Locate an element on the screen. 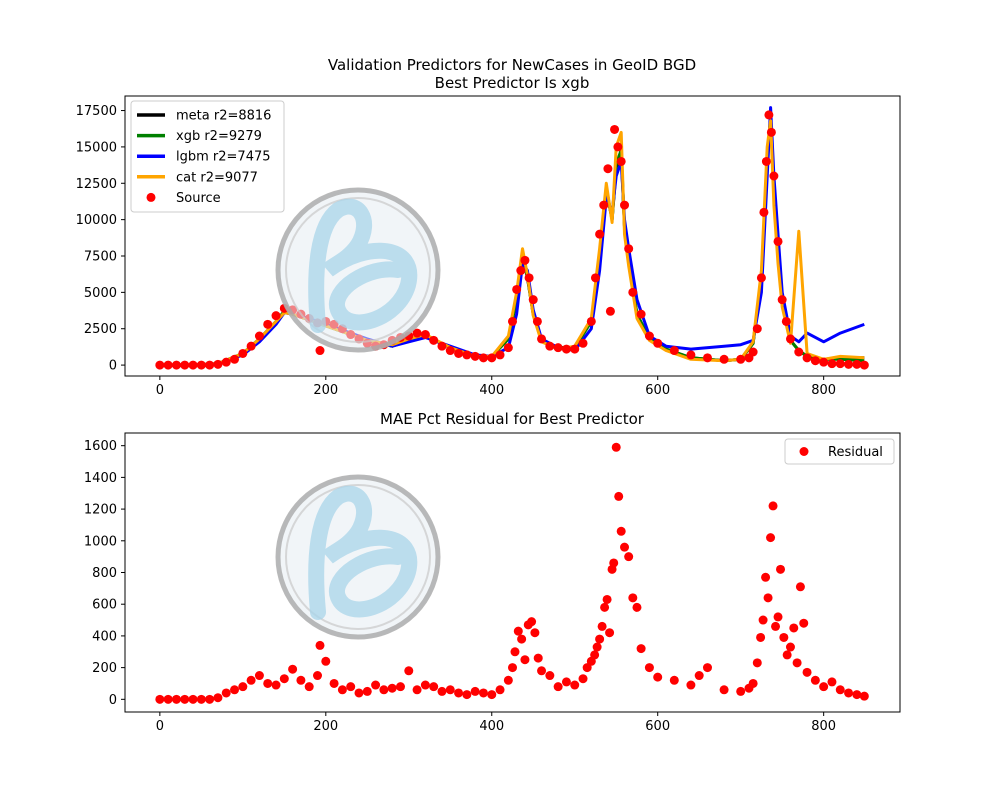  watermark-inner-ring is located at coordinates (358, 270).